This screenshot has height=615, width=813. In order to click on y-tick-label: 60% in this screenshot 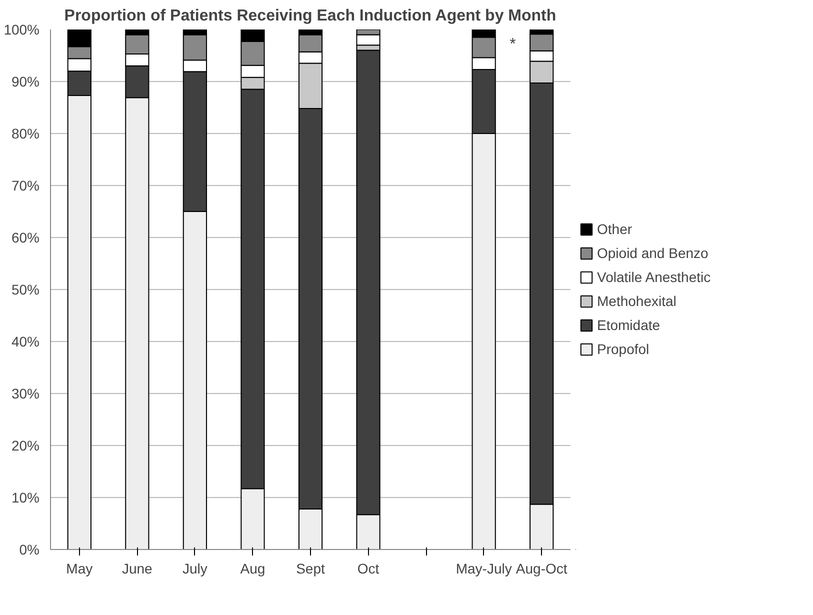, I will do `click(25, 238)`.